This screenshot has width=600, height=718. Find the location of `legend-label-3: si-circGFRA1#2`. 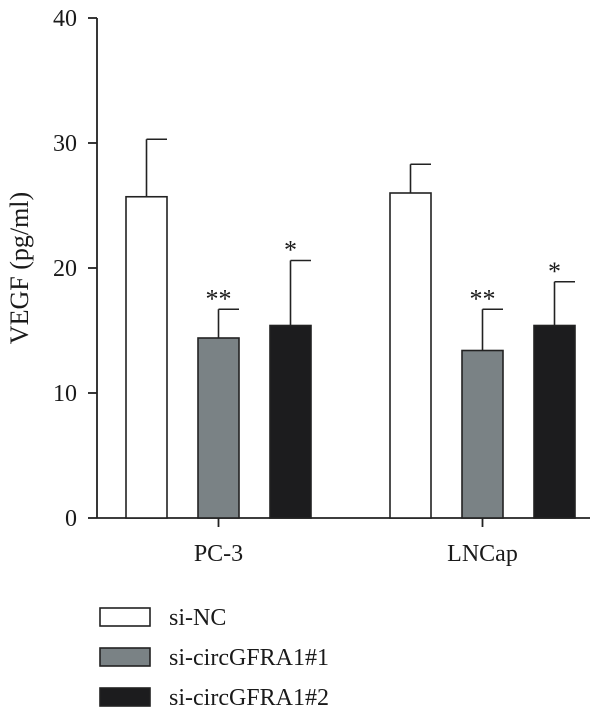

legend-label-3: si-circGFRA1#2 is located at coordinates (249, 698).